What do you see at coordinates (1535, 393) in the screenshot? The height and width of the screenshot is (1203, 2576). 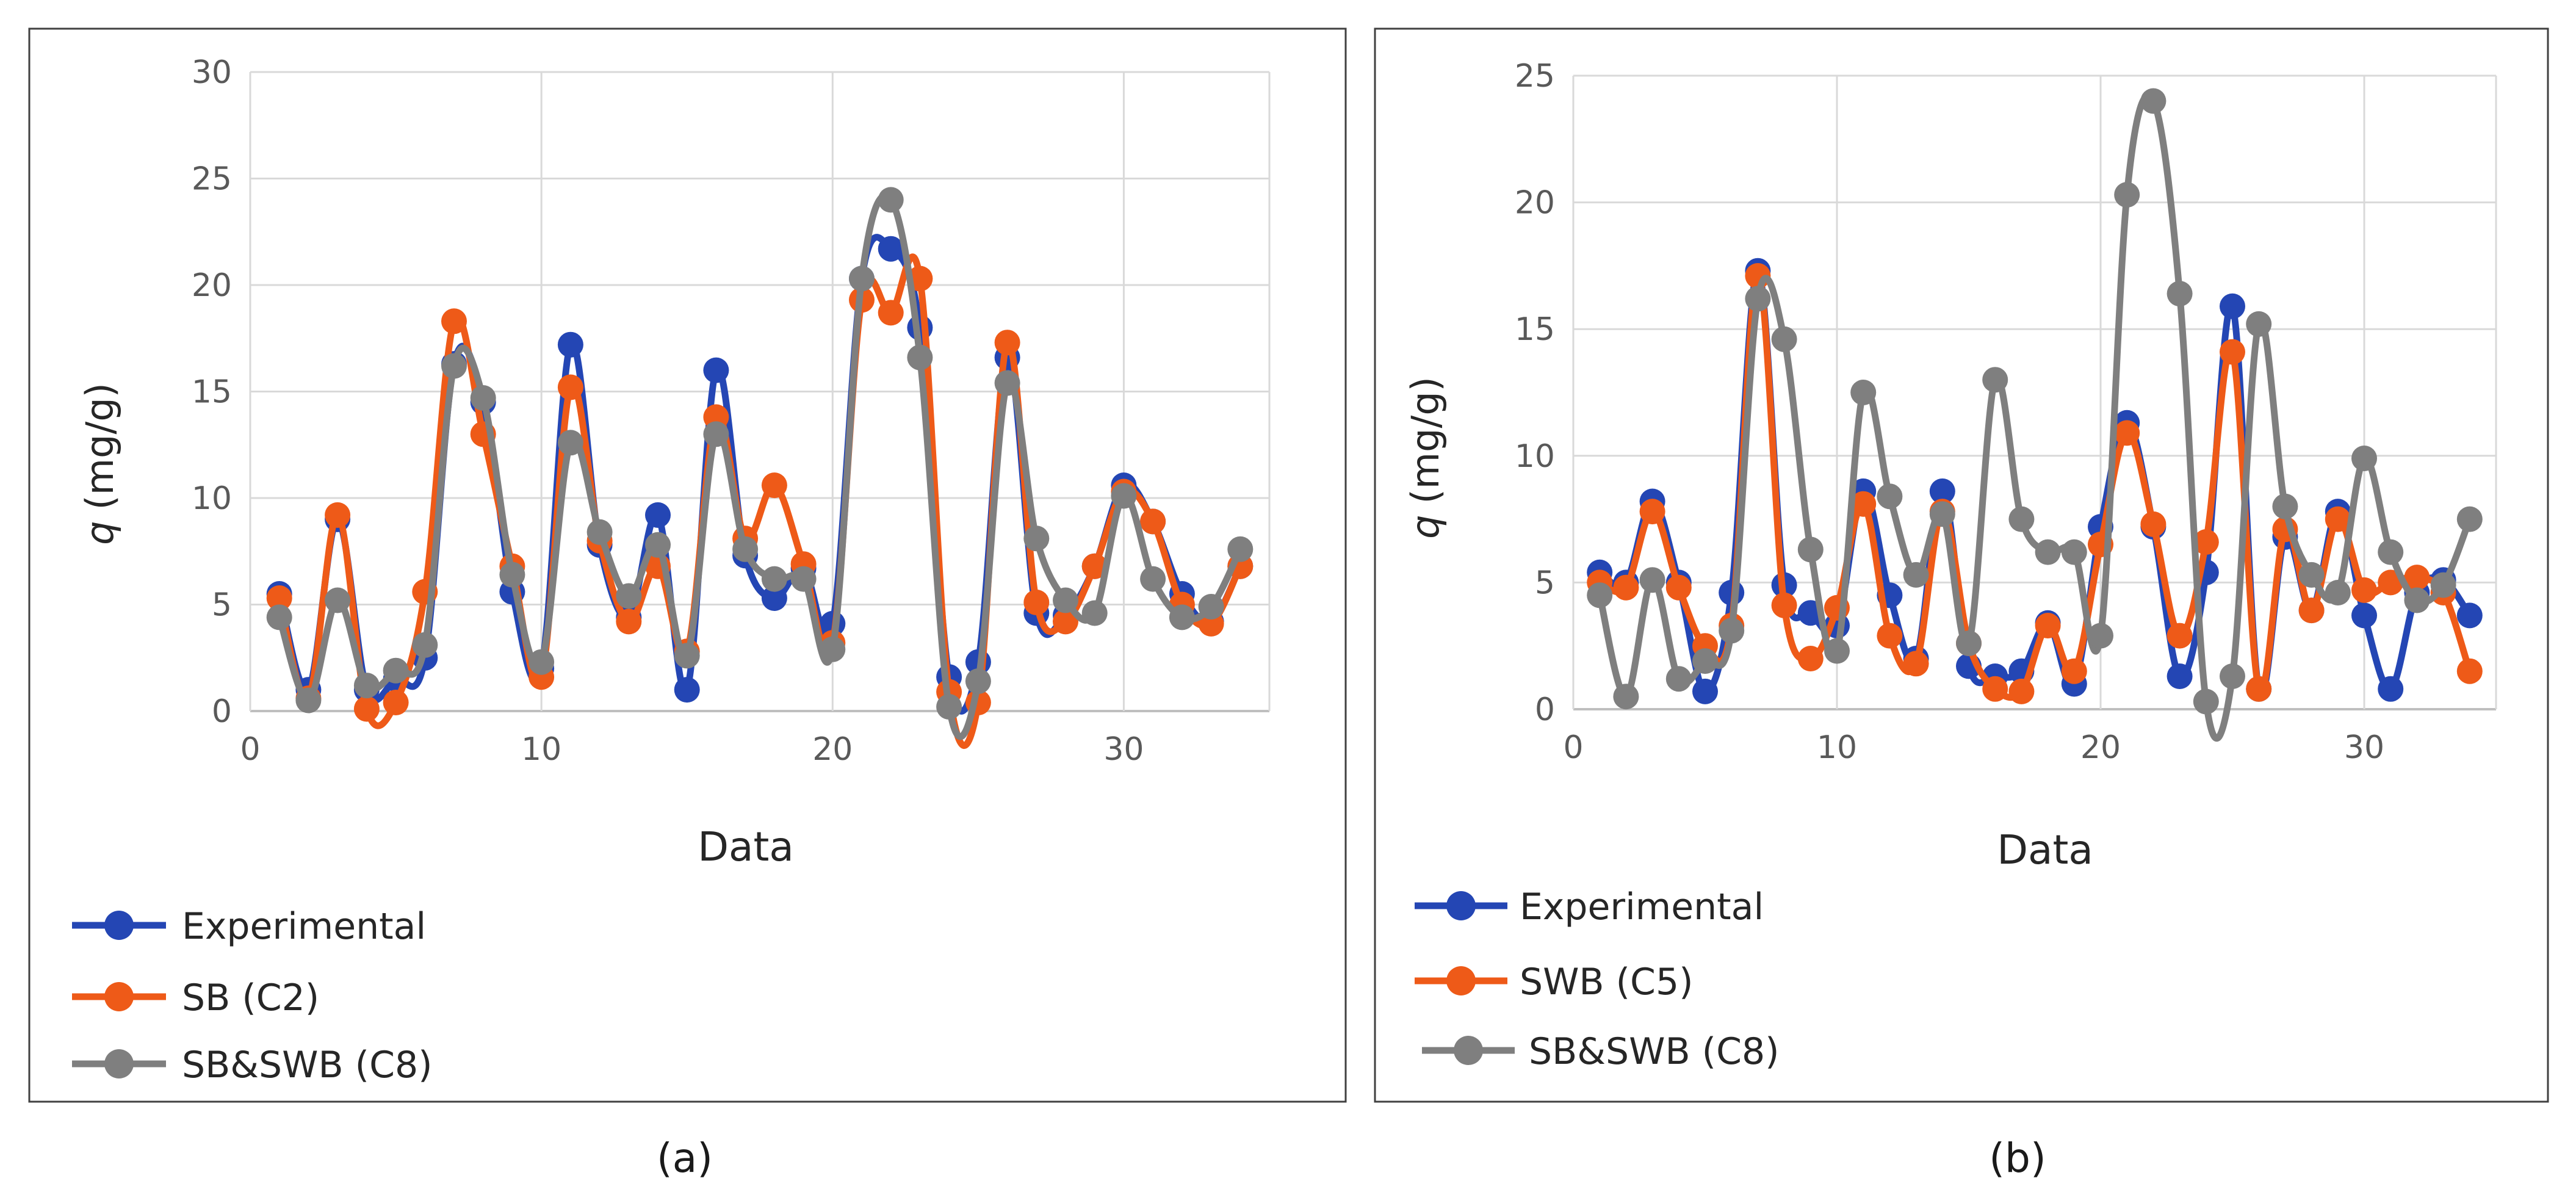 I see `panel-b-y-tick-labels: 0 5 10 15 20 25` at bounding box center [1535, 393].